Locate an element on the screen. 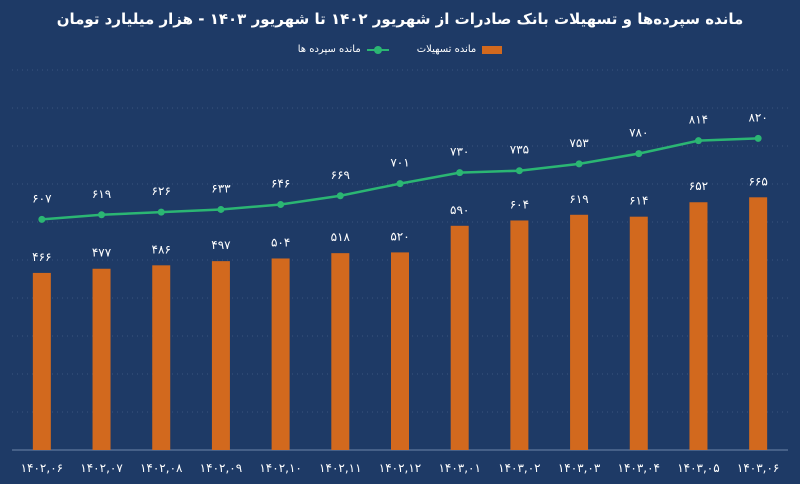  bar-label: ۵۹۰ is located at coordinates (459, 210).